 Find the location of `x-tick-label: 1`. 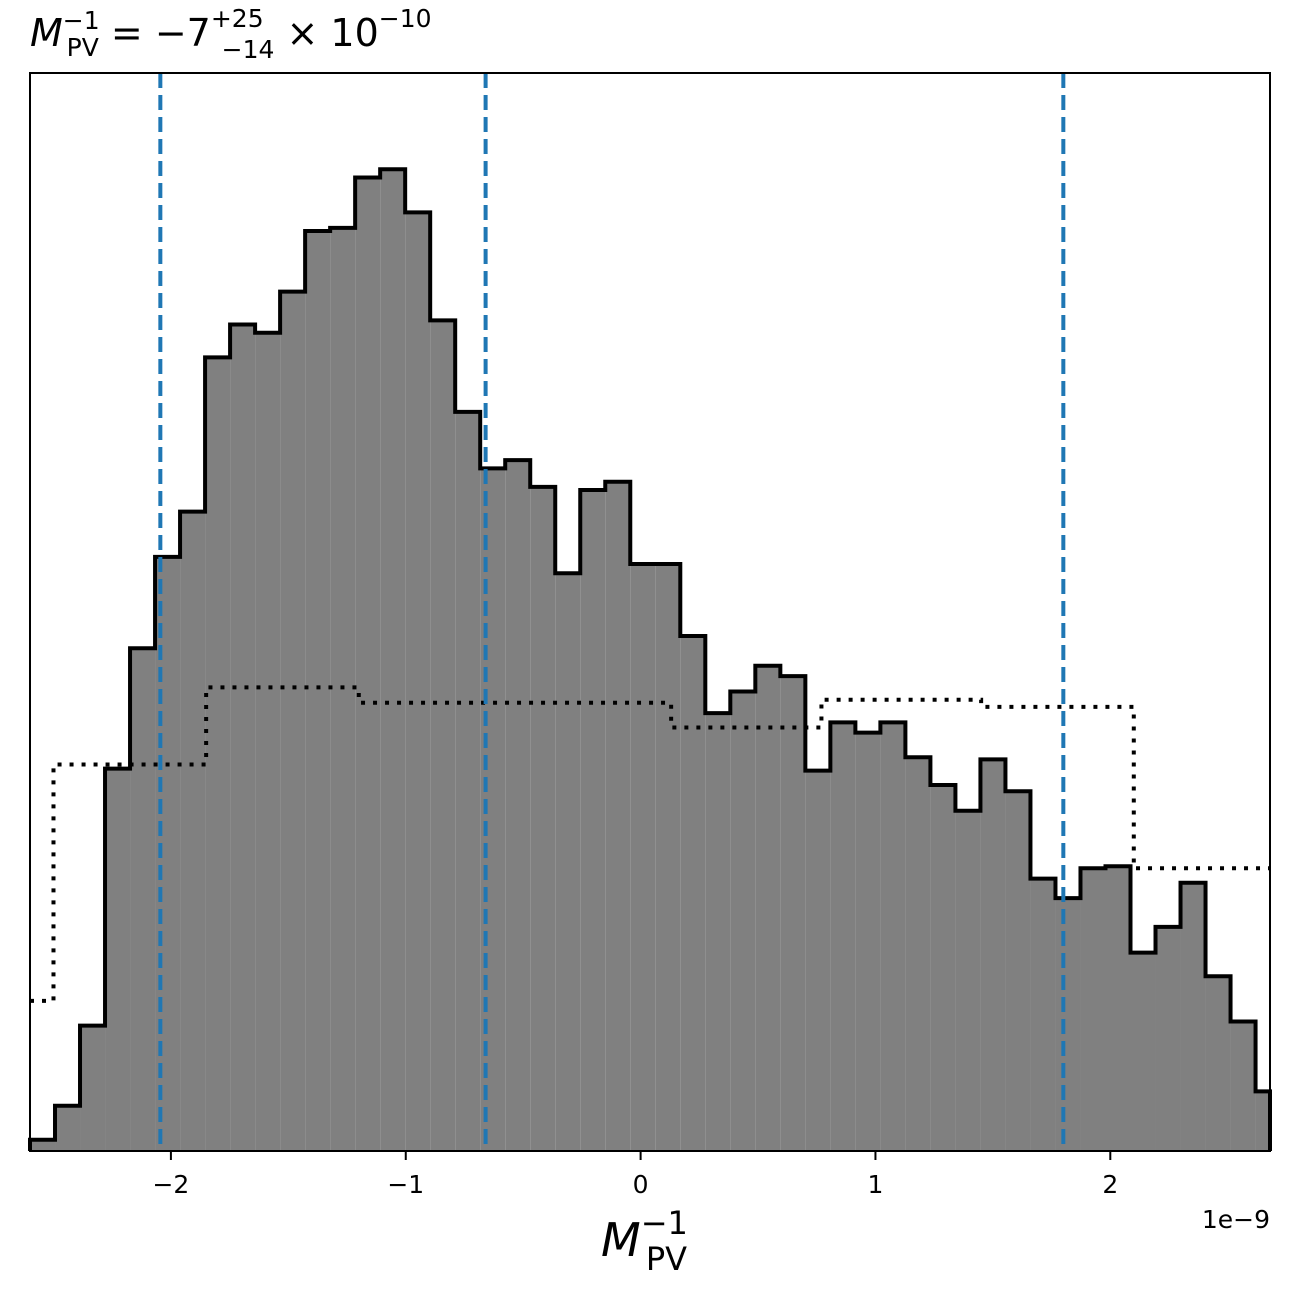

x-tick-label: 1 is located at coordinates (876, 1184).